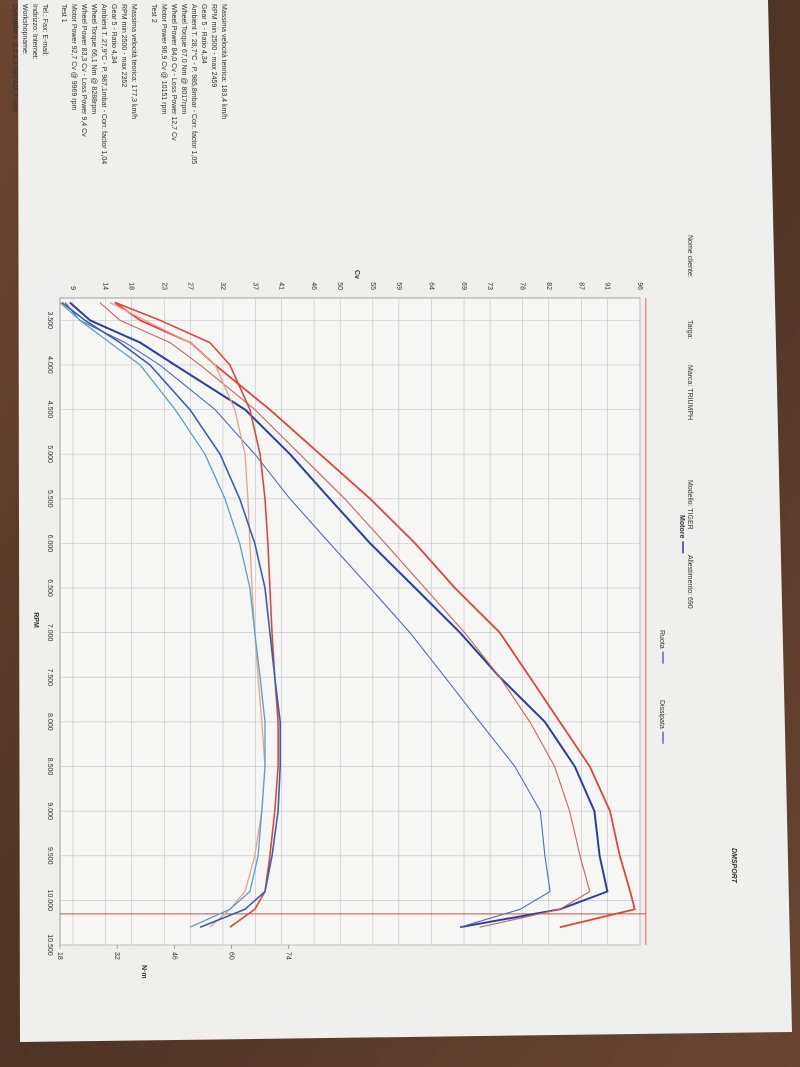 Image resolution: width=800 pixels, height=1067 pixels. Describe the element at coordinates (49, 945) in the screenshot. I see `x-tick-label: 10.500` at that location.